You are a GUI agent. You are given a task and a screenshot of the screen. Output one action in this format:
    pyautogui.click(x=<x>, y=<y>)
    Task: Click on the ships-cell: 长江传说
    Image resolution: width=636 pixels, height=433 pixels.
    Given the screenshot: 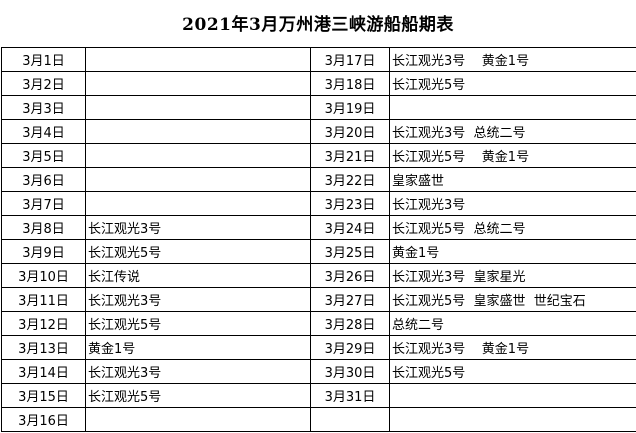 What is the action you would take?
    pyautogui.click(x=198, y=275)
    